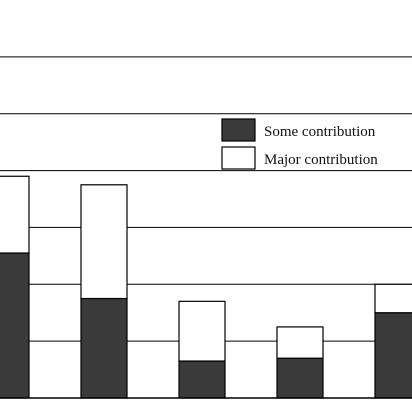 This screenshot has height=412, width=412. What do you see at coordinates (320, 132) in the screenshot?
I see `legend-label-some-contribution: Some contribution` at bounding box center [320, 132].